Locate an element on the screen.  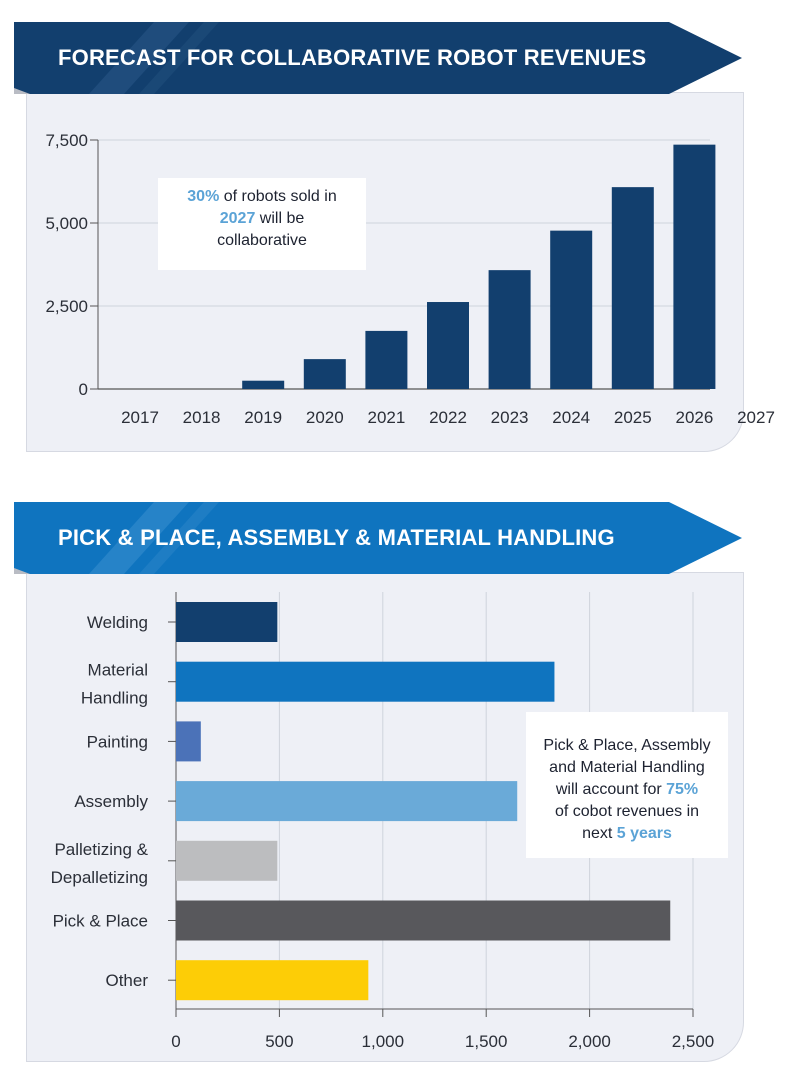
chart1-xtick-label: 2020 is located at coordinates (325, 417).